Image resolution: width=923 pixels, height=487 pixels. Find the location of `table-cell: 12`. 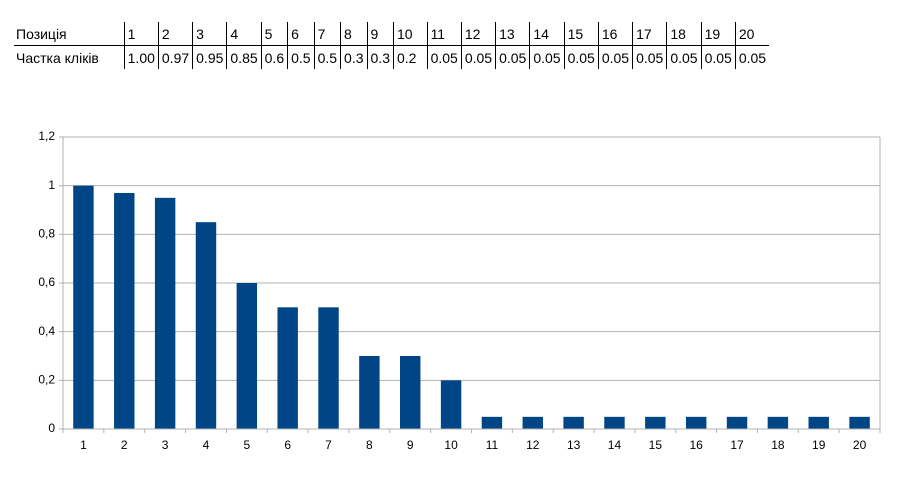

table-cell: 12 is located at coordinates (478, 34).